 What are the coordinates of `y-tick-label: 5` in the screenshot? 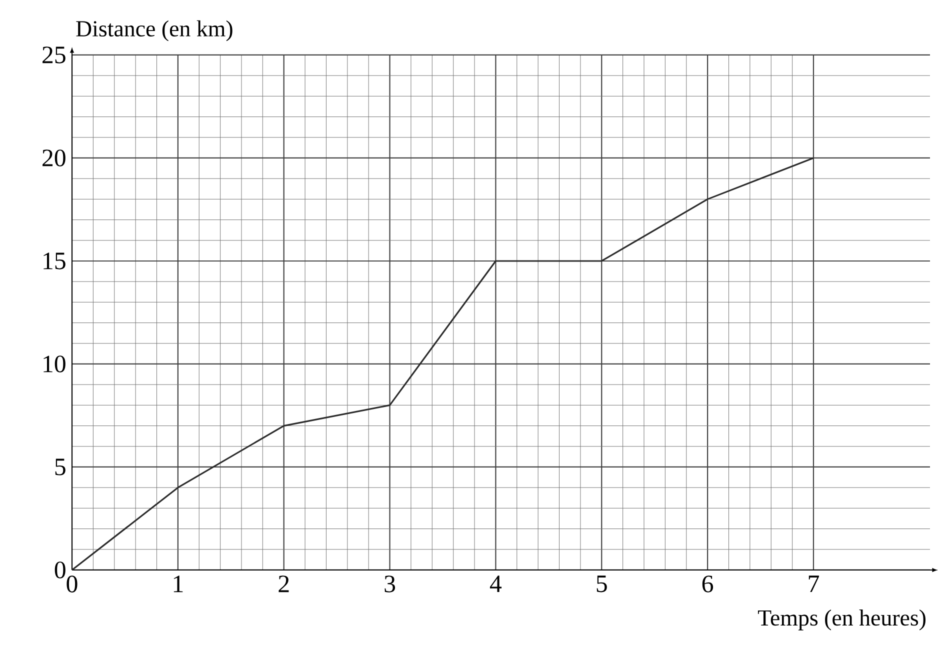 It's located at (60, 467).